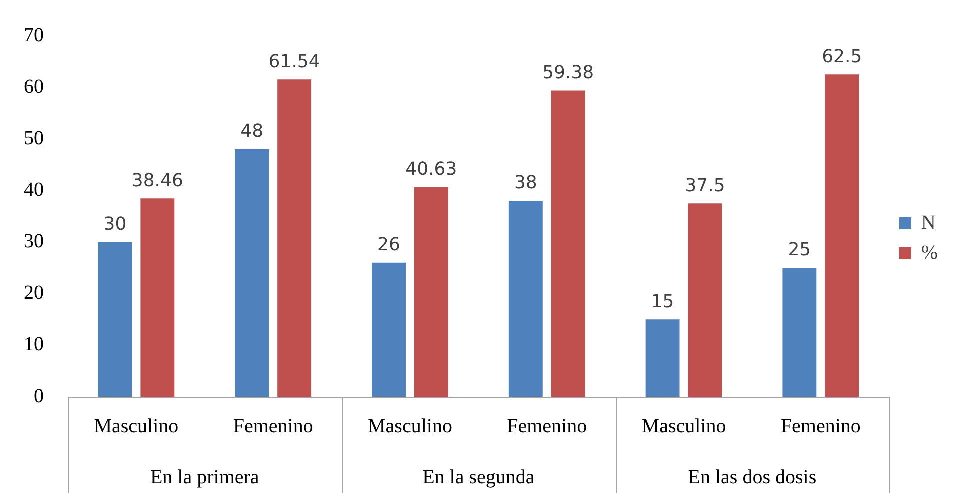  I want to click on legend-label: N, so click(928, 223).